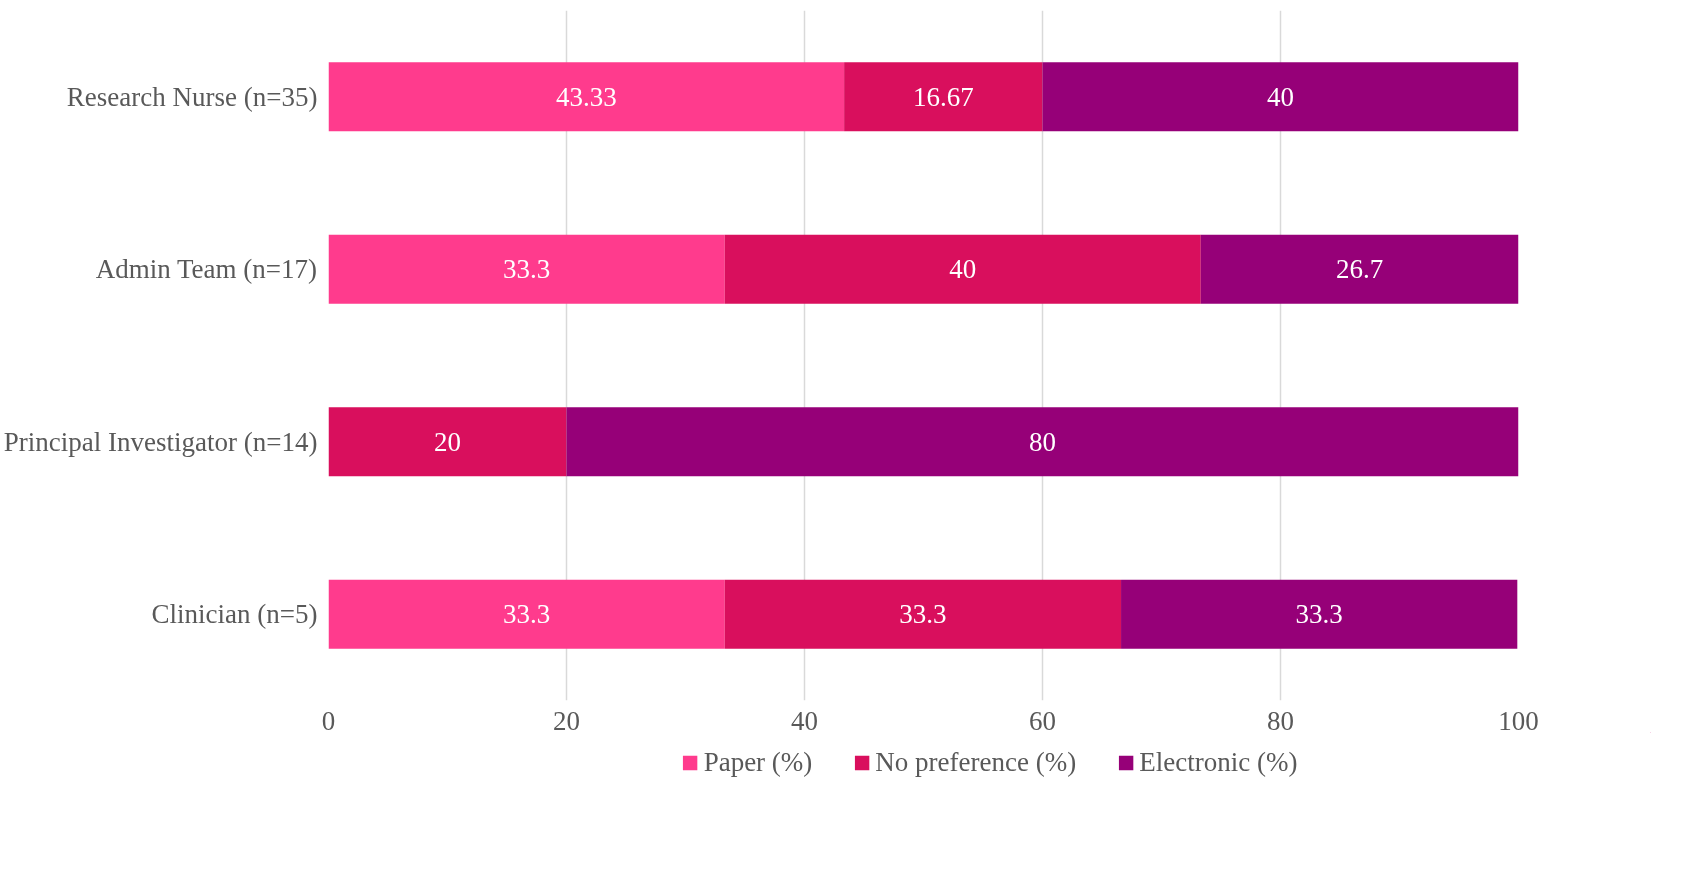 The height and width of the screenshot is (876, 1698). I want to click on legend-label: Paper (%), so click(758, 762).